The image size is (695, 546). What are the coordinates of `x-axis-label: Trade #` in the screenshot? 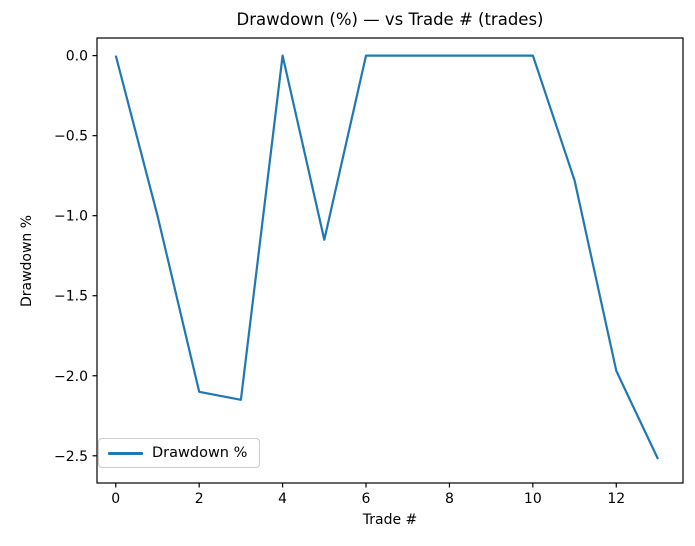 It's located at (390, 520).